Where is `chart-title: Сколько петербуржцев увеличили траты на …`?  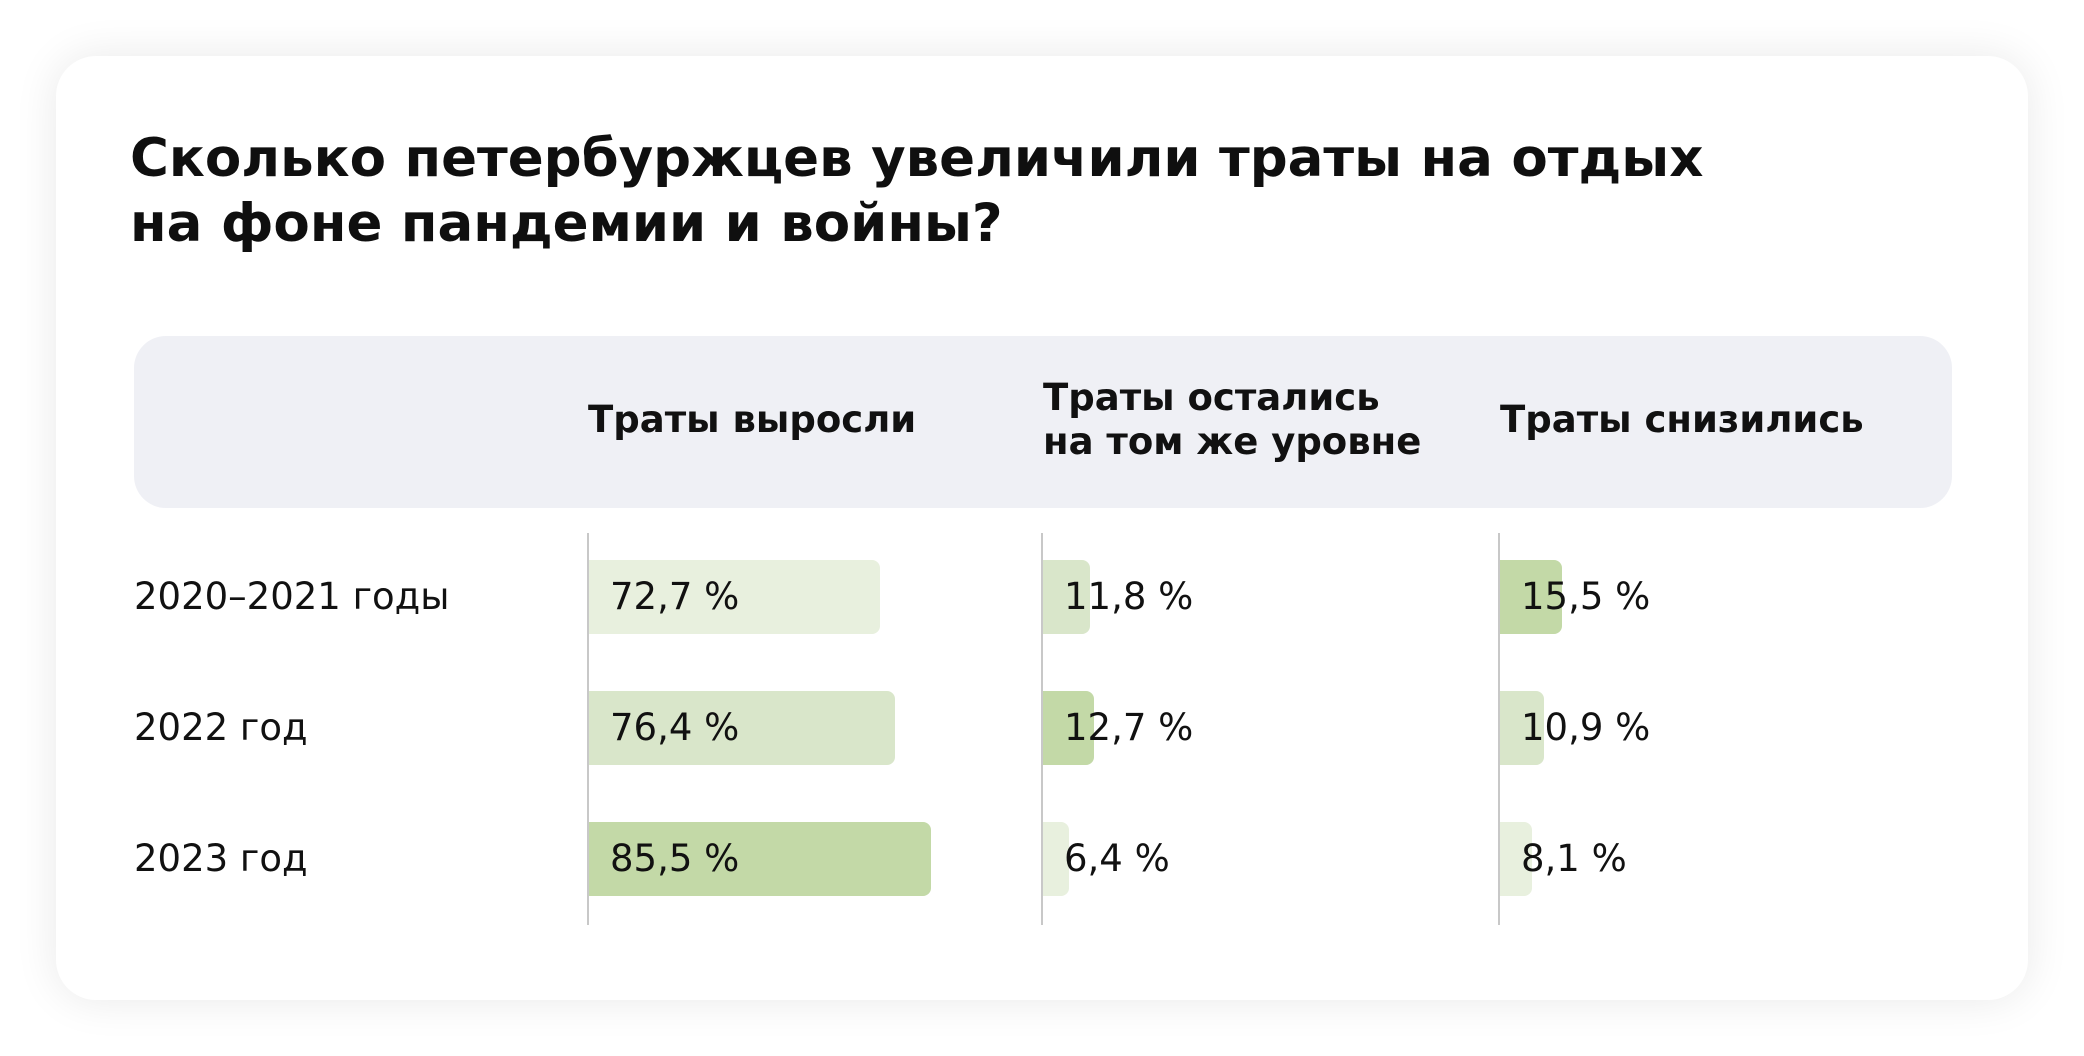 chart-title: Сколько петербуржцев увеличили траты на … is located at coordinates (917, 191).